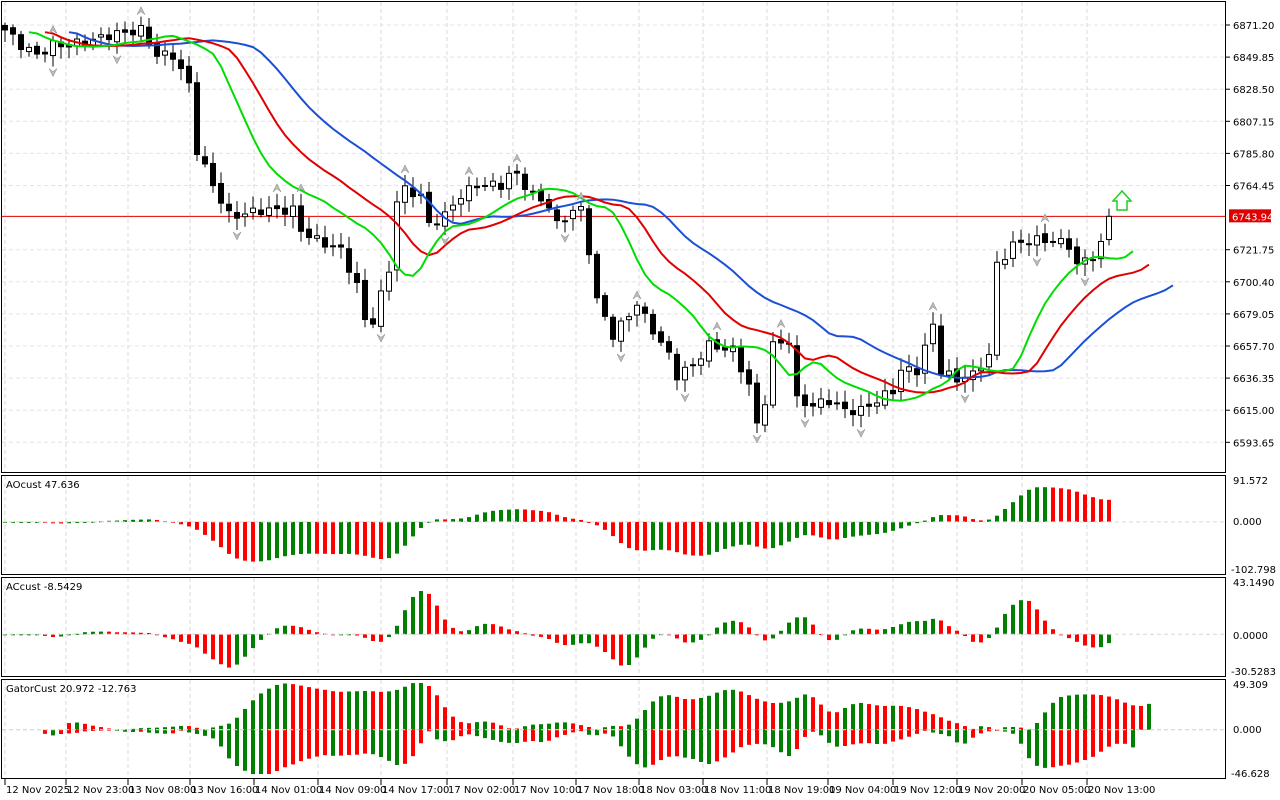  What do you see at coordinates (613, 728) in the screenshot?
I see `gator-panel` at bounding box center [613, 728].